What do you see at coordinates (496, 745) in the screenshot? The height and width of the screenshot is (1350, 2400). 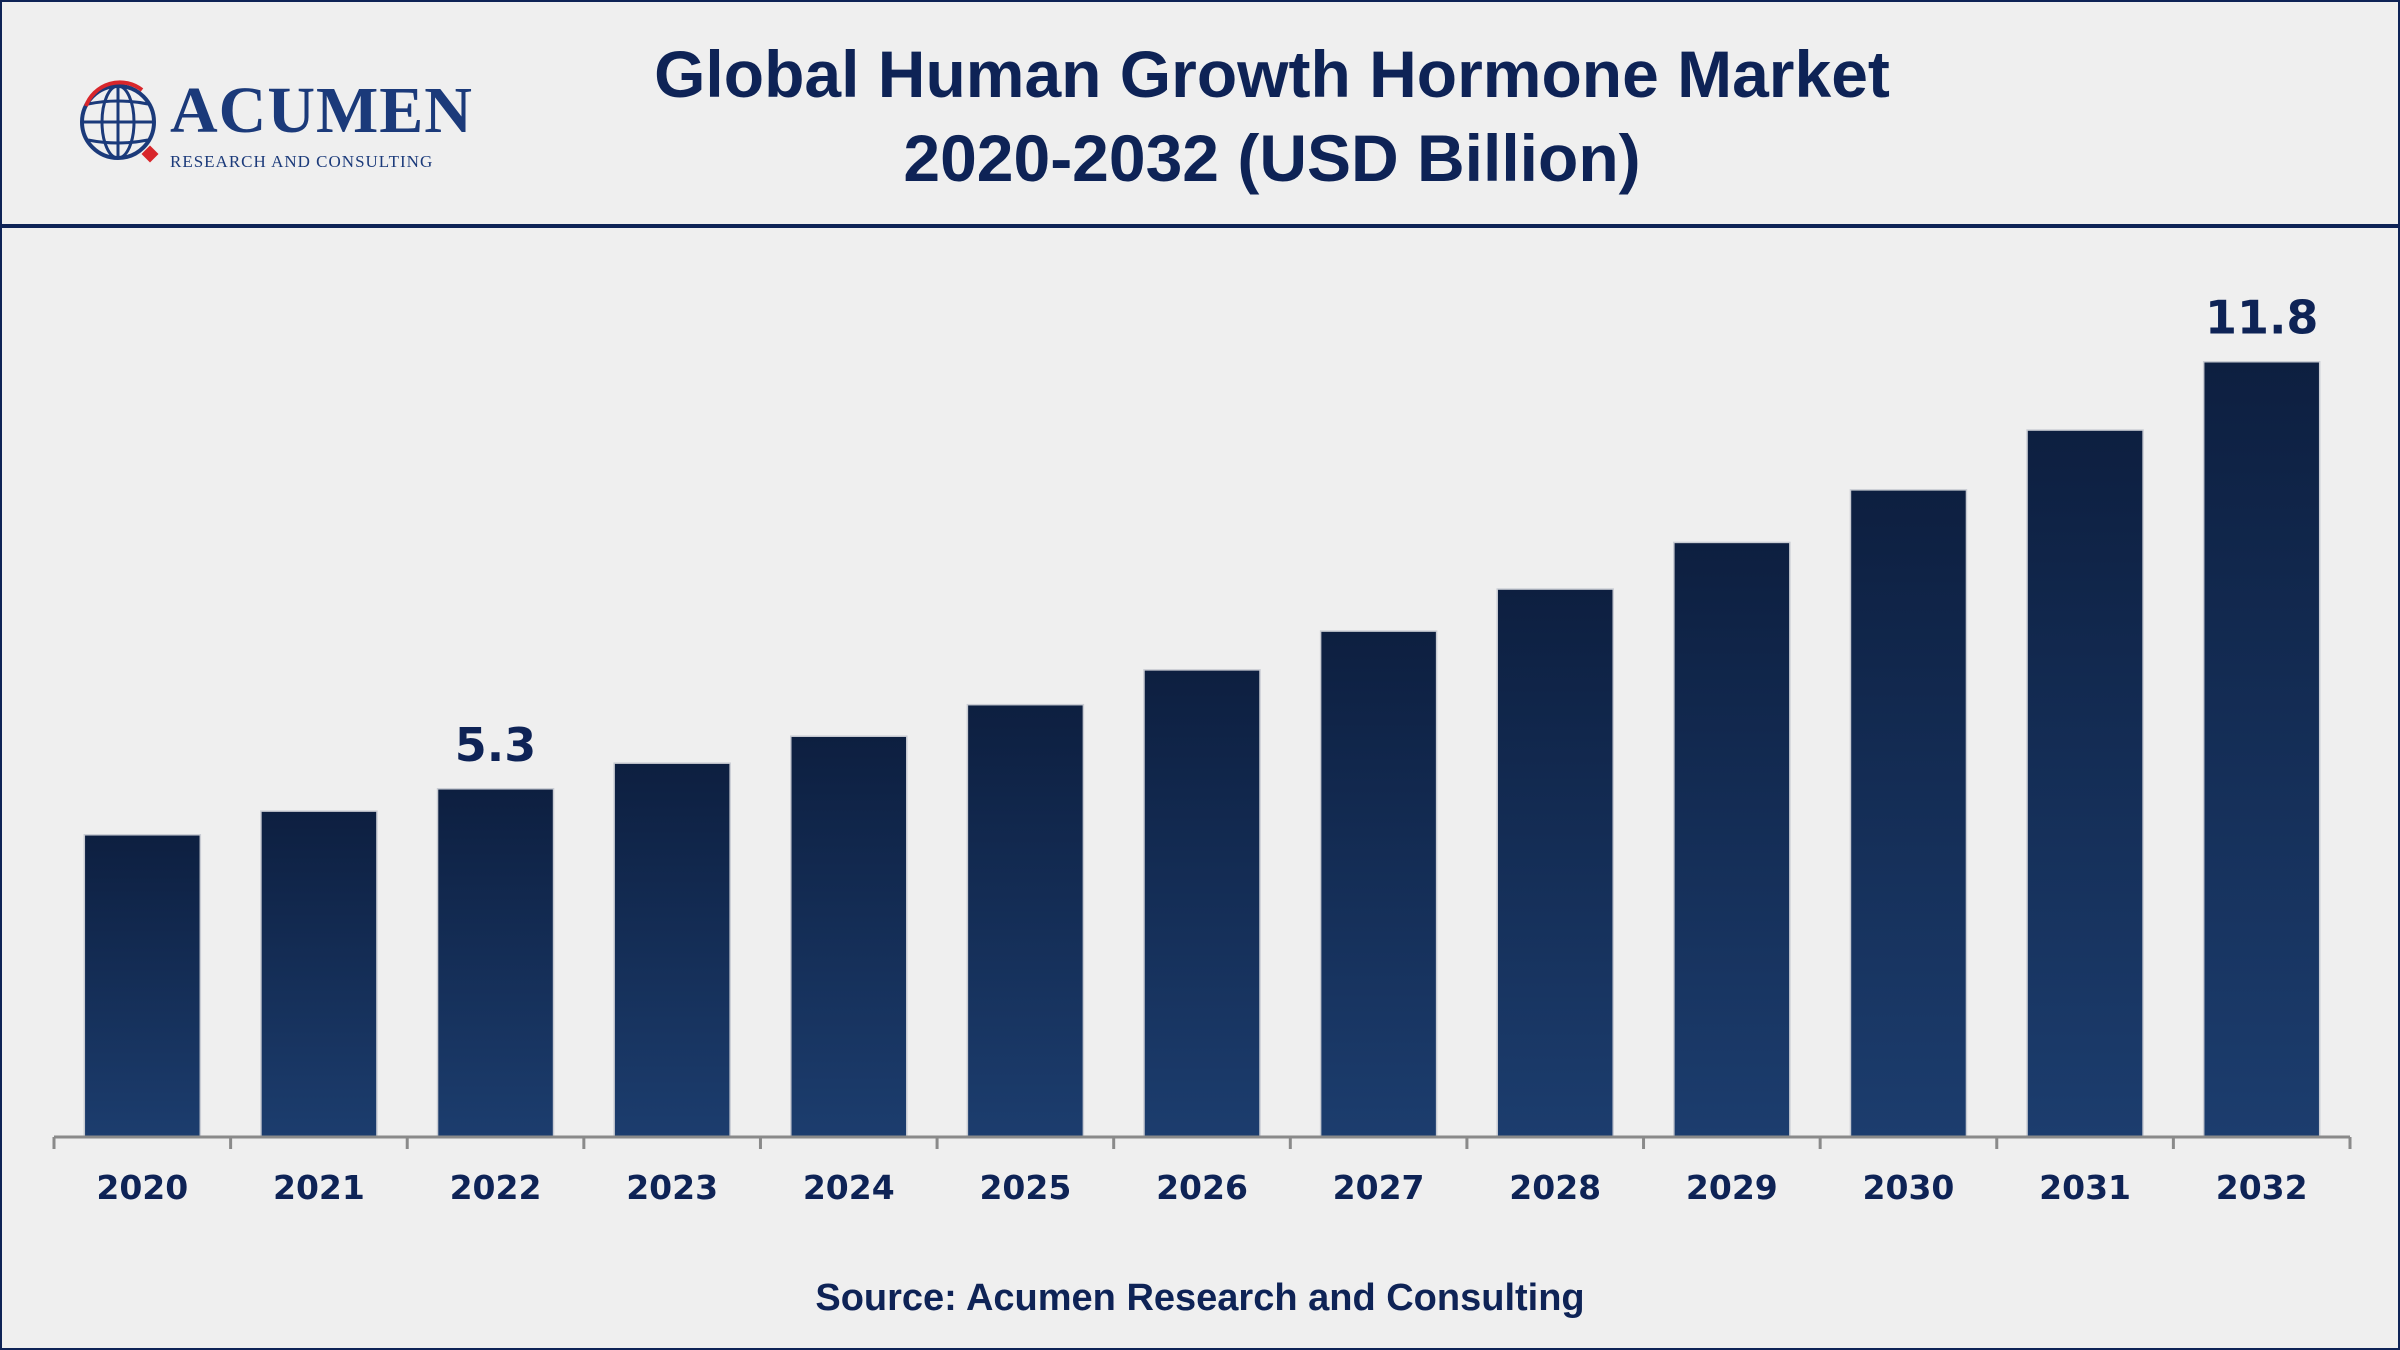 I see `data-label-2022: 5.3` at bounding box center [496, 745].